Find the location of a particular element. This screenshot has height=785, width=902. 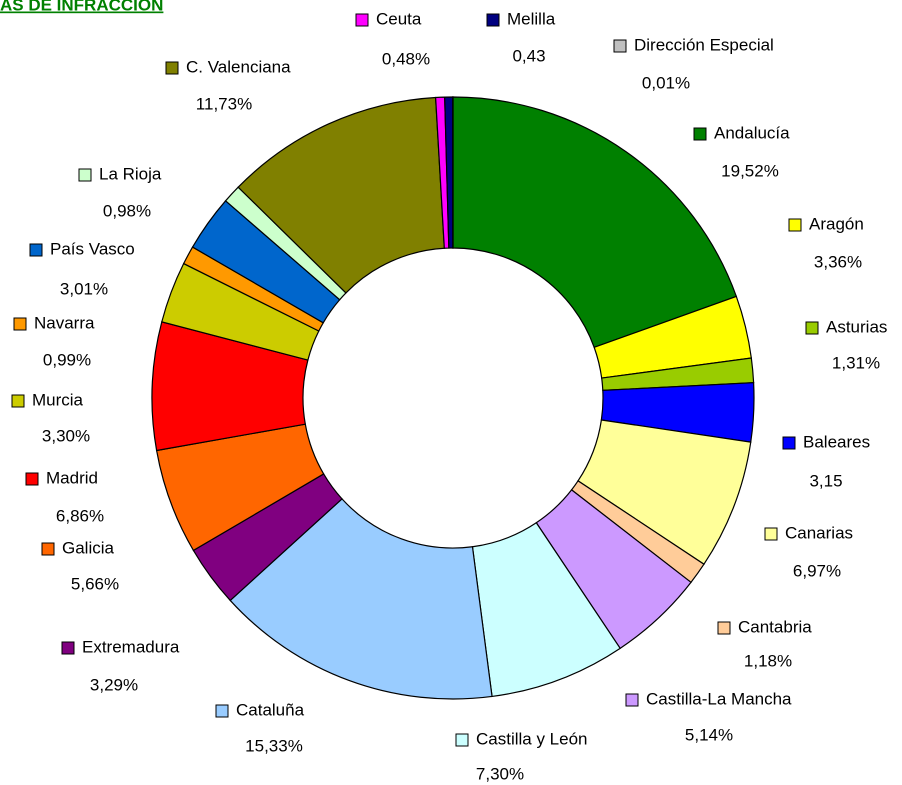

category-label: Galicia is located at coordinates (88, 547).